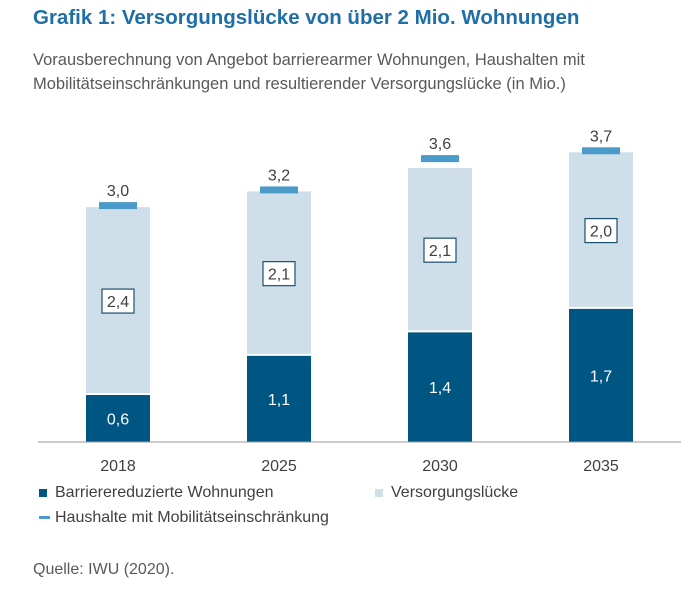 This screenshot has height=595, width=696. What do you see at coordinates (440, 144) in the screenshot?
I see `label-haushalte-2030: 3,6` at bounding box center [440, 144].